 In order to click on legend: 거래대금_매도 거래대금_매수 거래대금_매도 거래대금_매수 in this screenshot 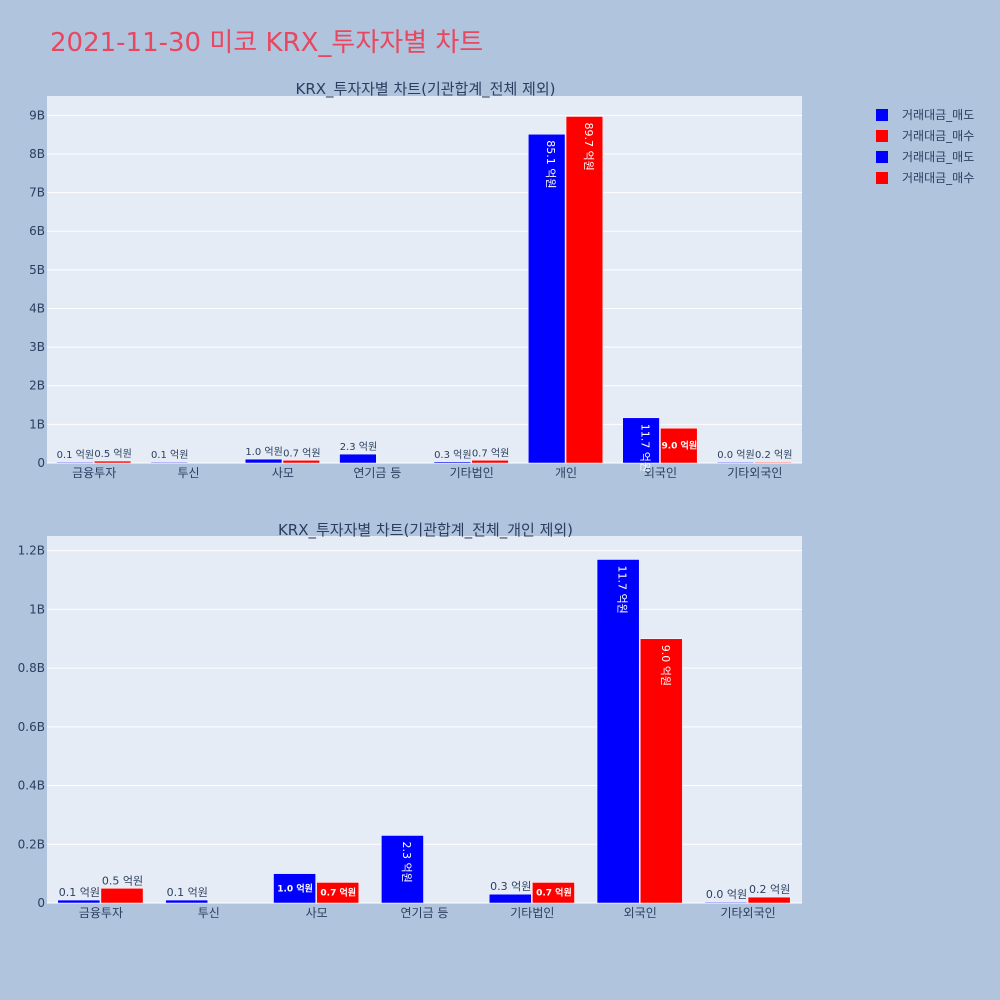, I will do `click(922, 146)`.